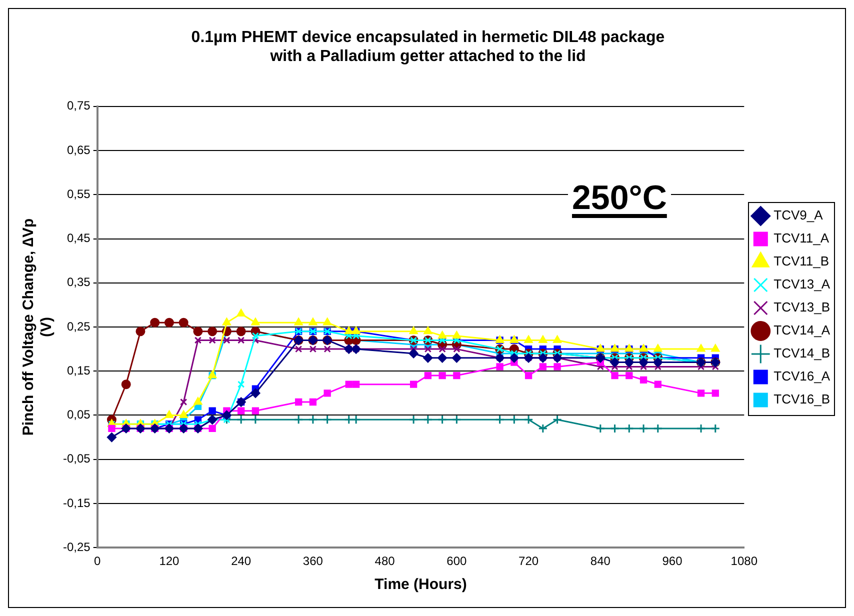  What do you see at coordinates (78, 326) in the screenshot?
I see `y-tick-label: 0,25` at bounding box center [78, 326].